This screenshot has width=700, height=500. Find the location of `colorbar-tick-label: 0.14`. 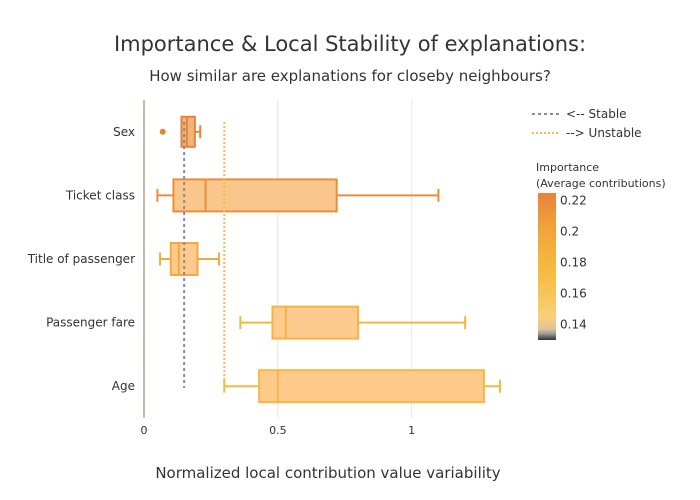

colorbar-tick-label: 0.14 is located at coordinates (573, 325).